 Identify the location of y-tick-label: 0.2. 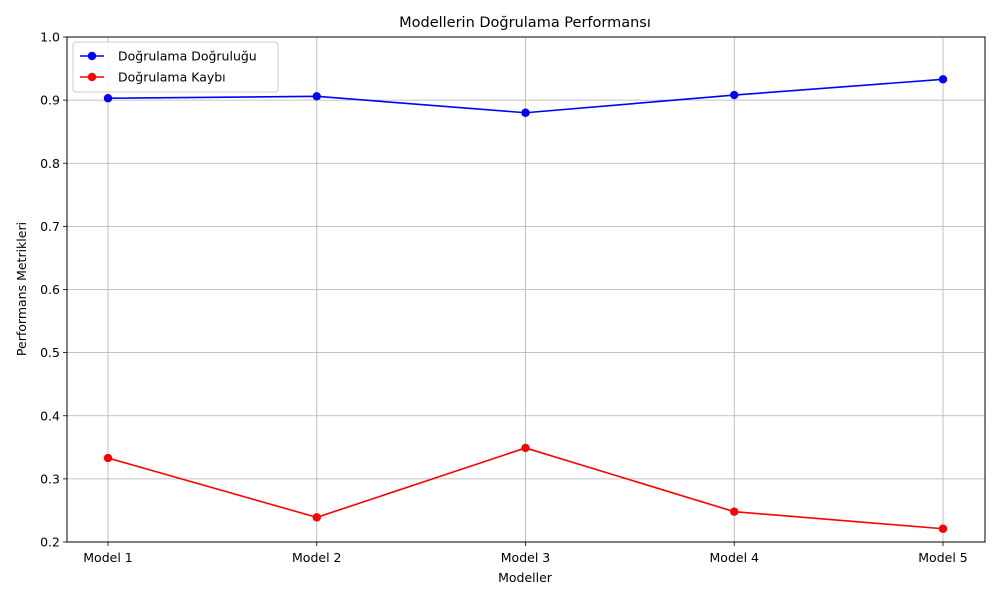
(50, 542).